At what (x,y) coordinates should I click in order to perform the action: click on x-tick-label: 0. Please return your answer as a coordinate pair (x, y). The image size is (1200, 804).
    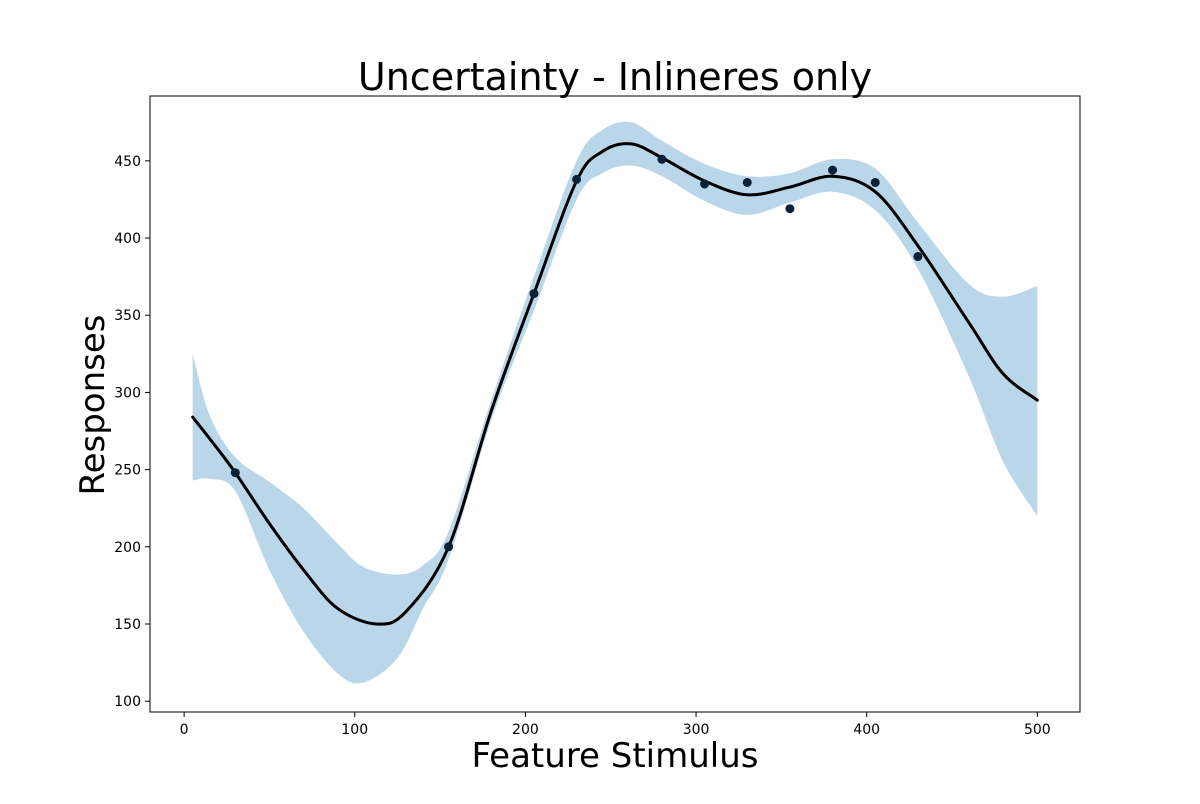
    Looking at the image, I should click on (184, 730).